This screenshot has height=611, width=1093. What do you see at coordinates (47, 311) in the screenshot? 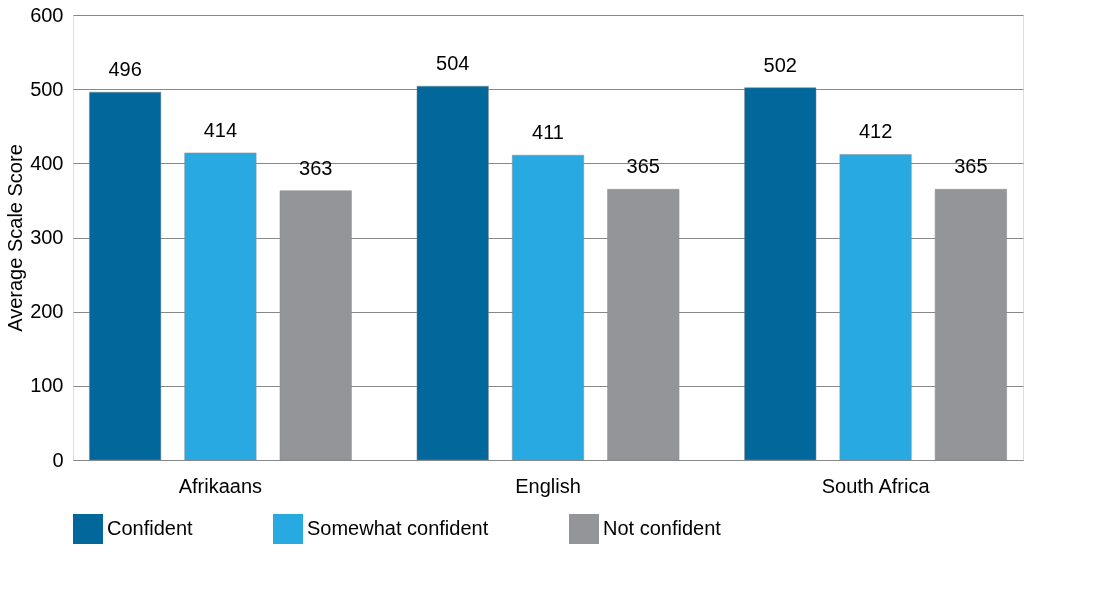
I see `y-tick-label: 200` at bounding box center [47, 311].